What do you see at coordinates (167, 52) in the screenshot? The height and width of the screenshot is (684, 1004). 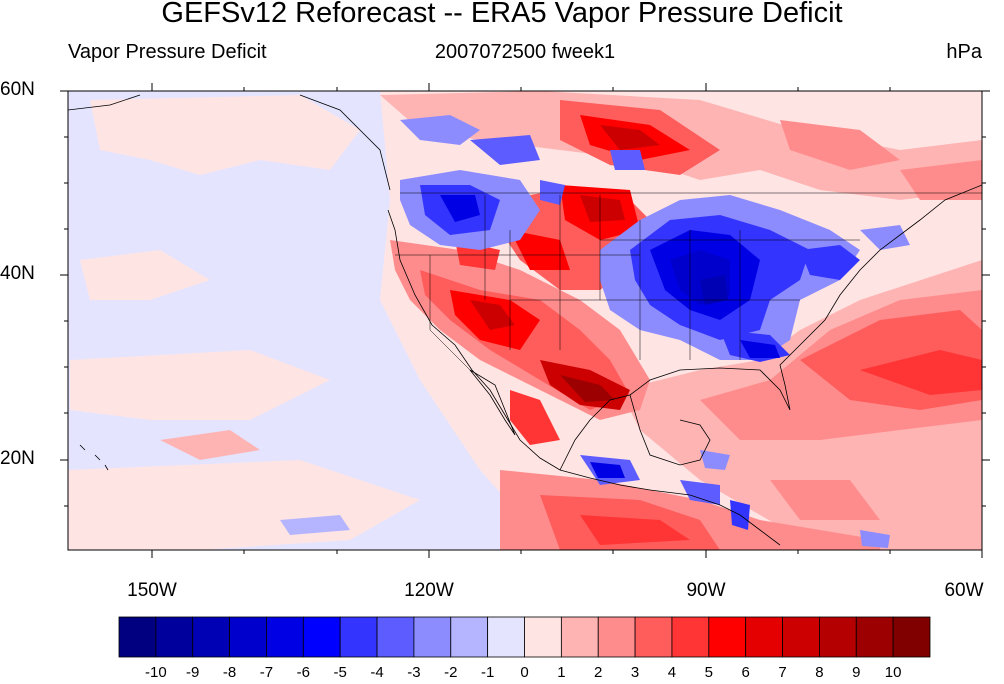 I see `variable-name: Vapor Pressure Deficit` at bounding box center [167, 52].